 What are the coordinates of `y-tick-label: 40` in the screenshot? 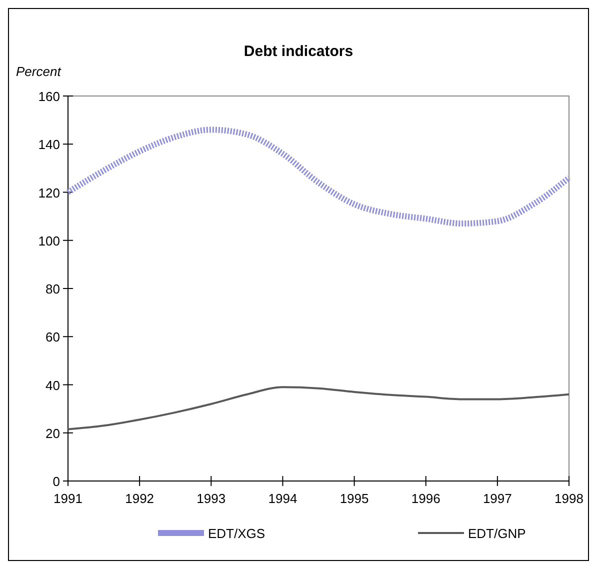 It's located at (53, 385).